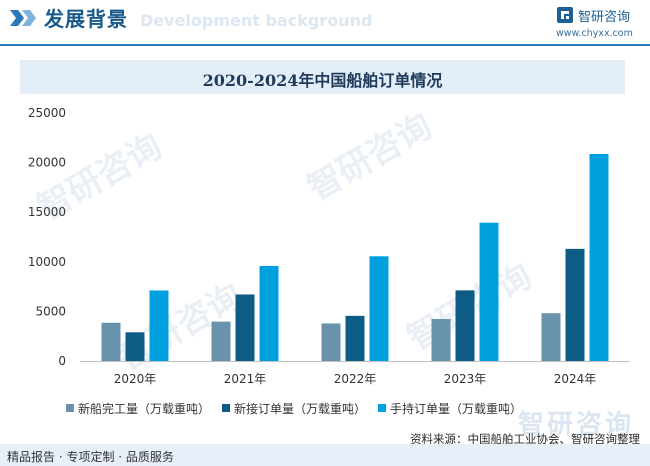 This screenshot has width=650, height=466. I want to click on brand-name: 智研咨询, so click(604, 17).